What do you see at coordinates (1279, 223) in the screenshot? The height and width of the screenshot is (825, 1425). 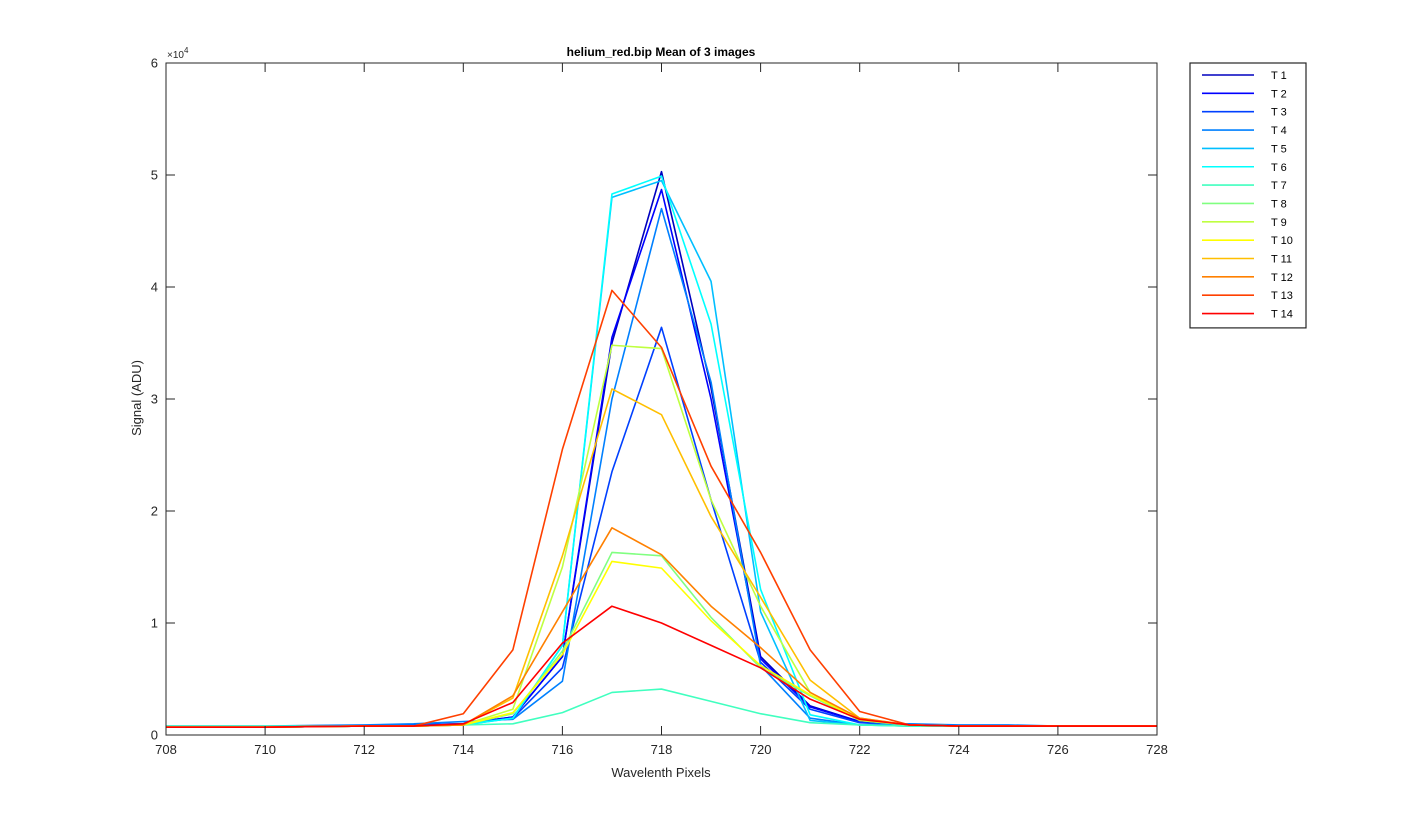 I see `legend-label: T 9` at bounding box center [1279, 223].